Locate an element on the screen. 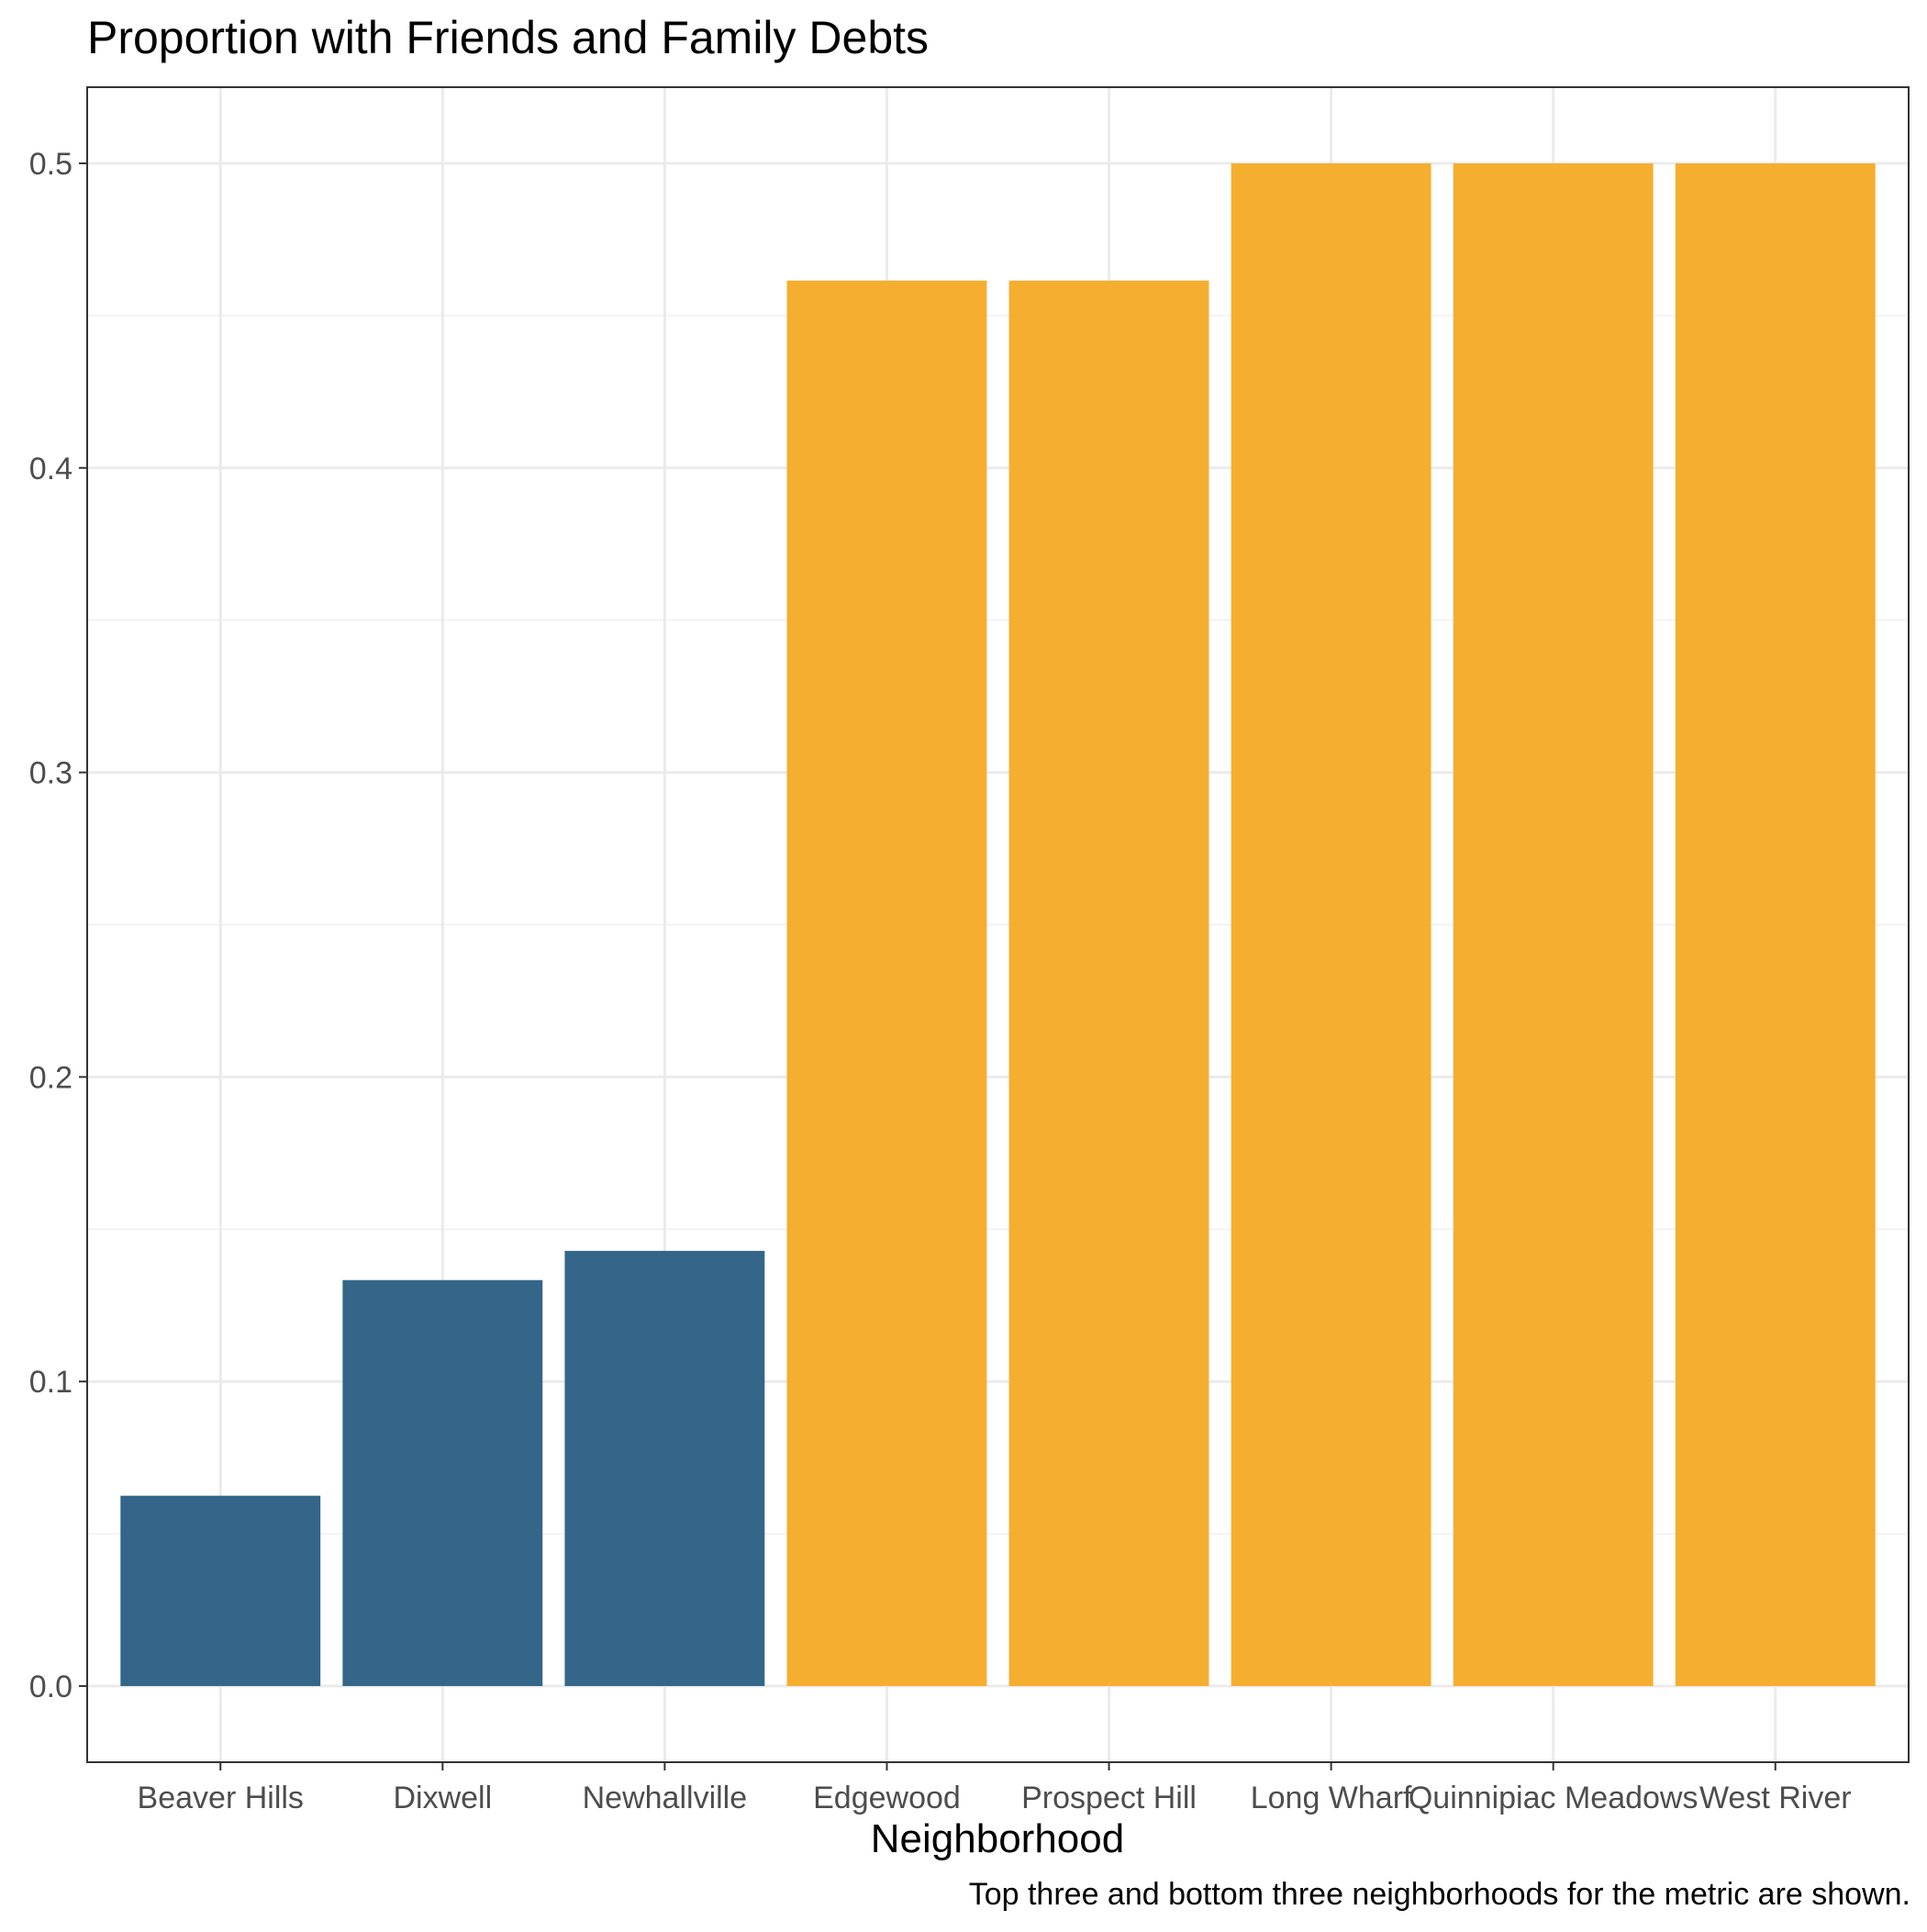 Image resolution: width=1927 pixels, height=1932 pixels. y-tick-label: 0.1 is located at coordinates (50, 1382).